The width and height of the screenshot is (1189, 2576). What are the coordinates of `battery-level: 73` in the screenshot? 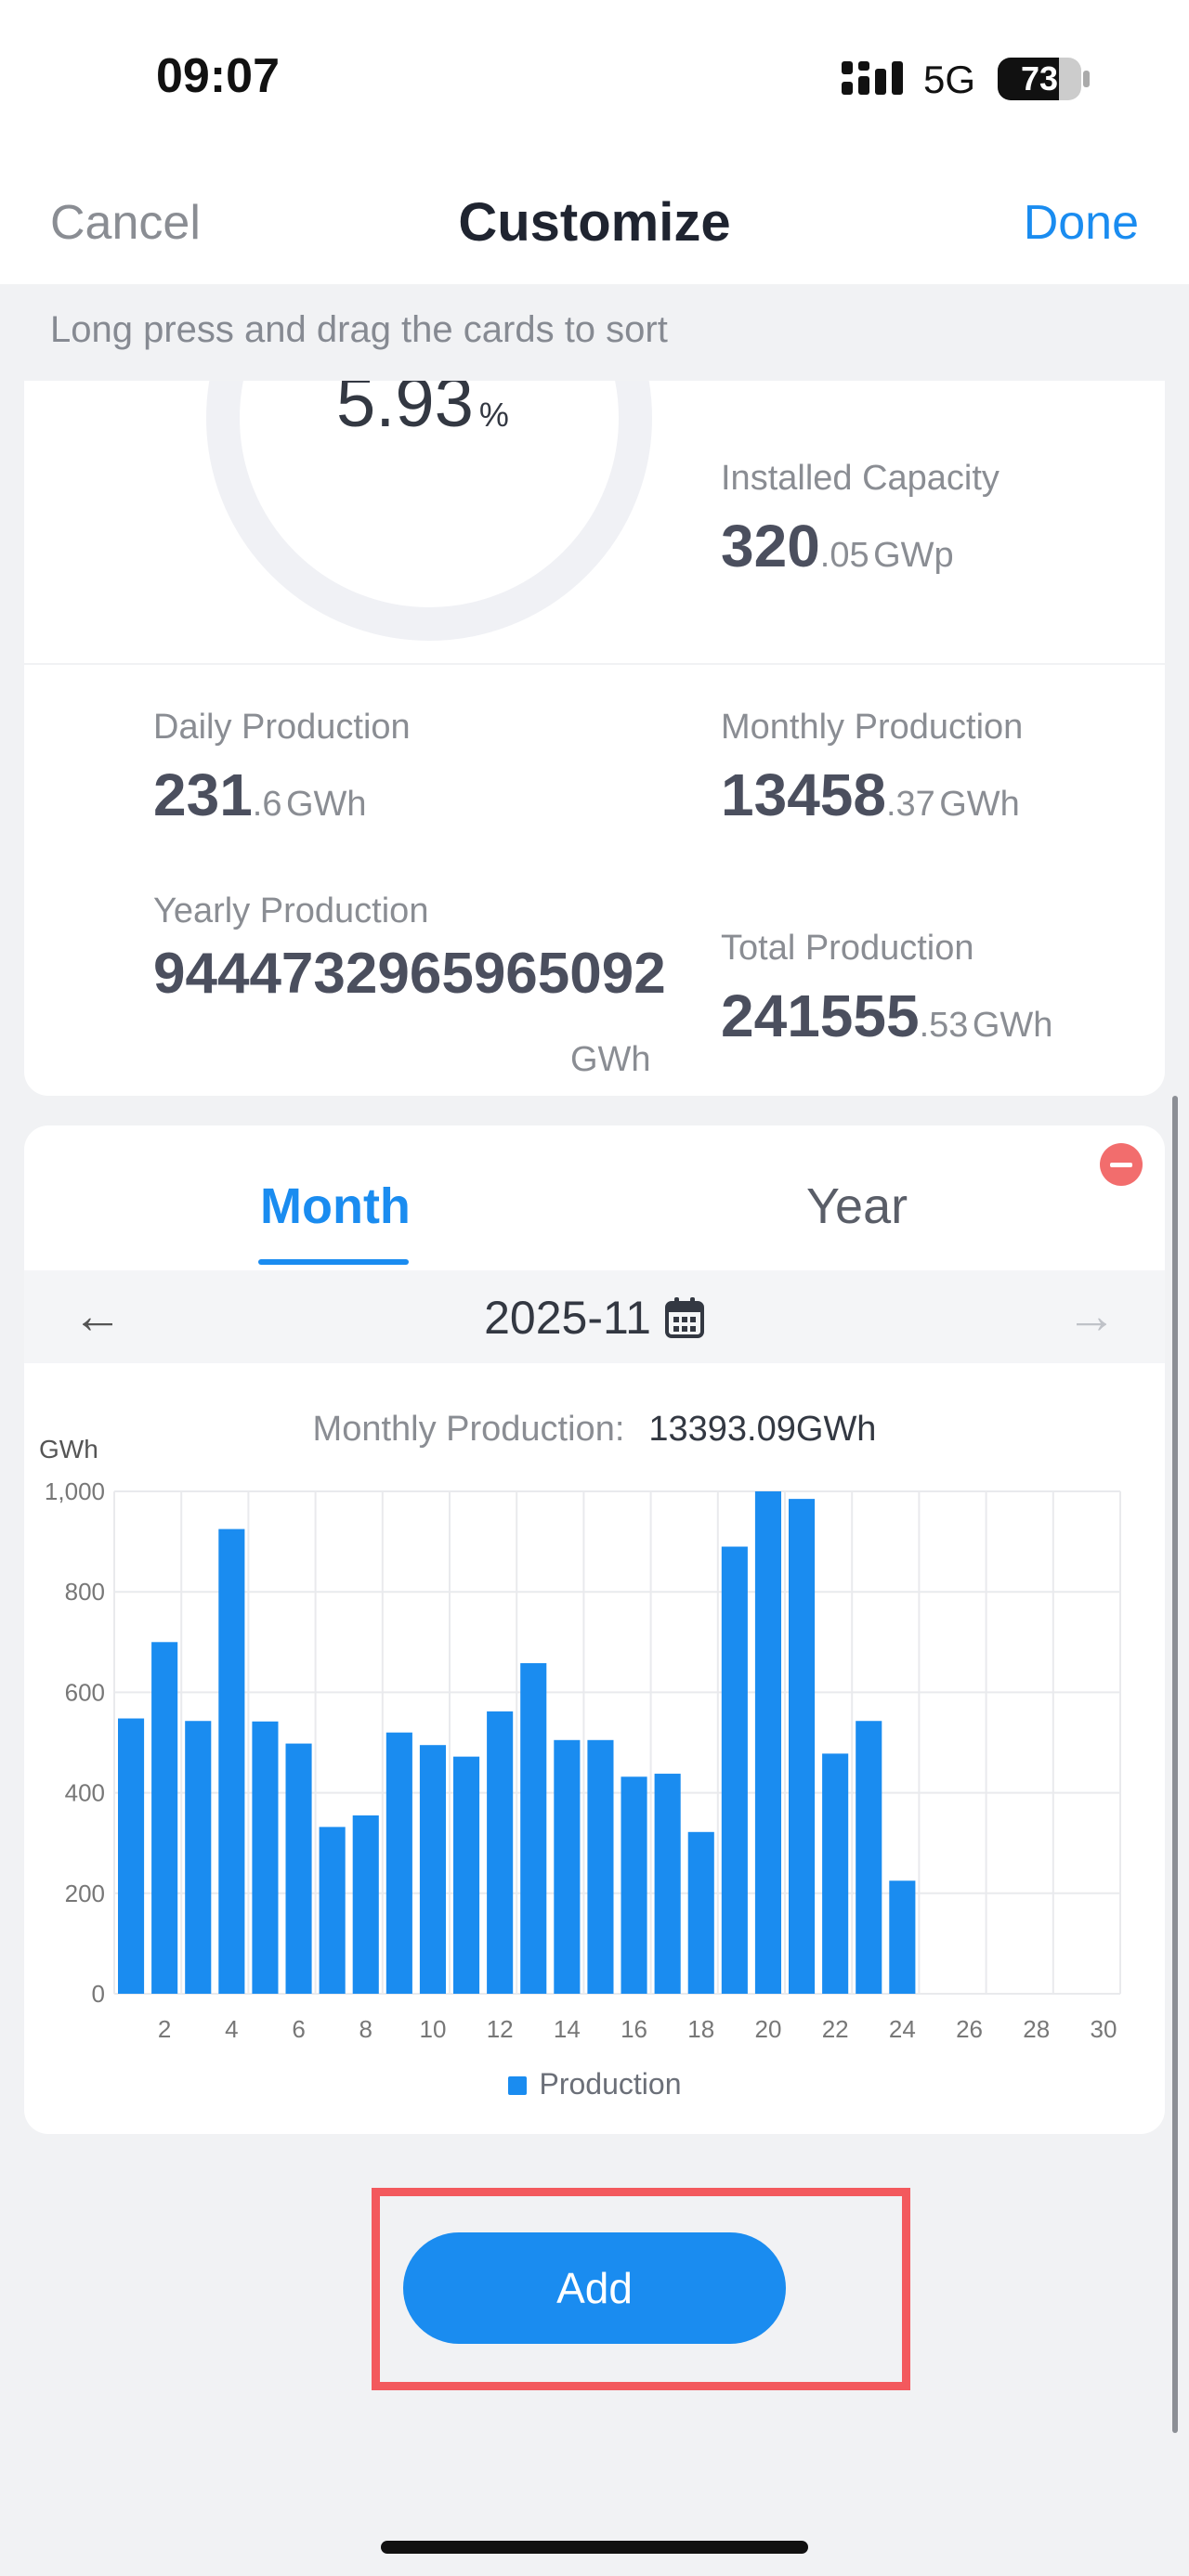 It's located at (1039, 78).